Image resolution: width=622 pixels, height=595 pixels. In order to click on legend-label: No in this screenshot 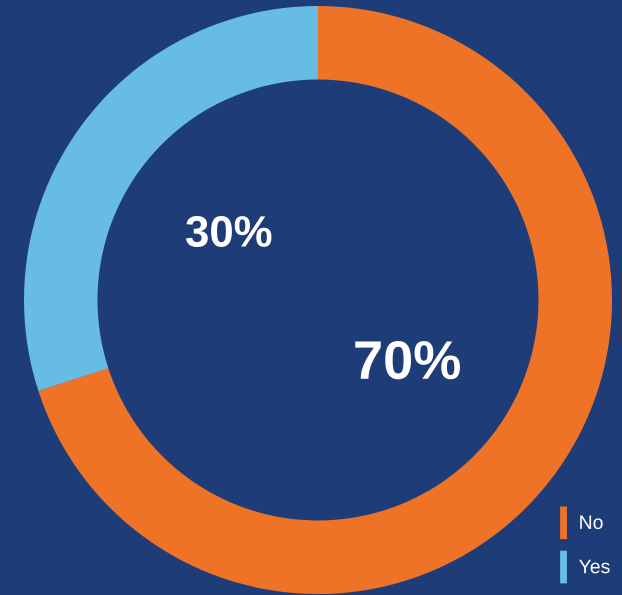, I will do `click(591, 523)`.